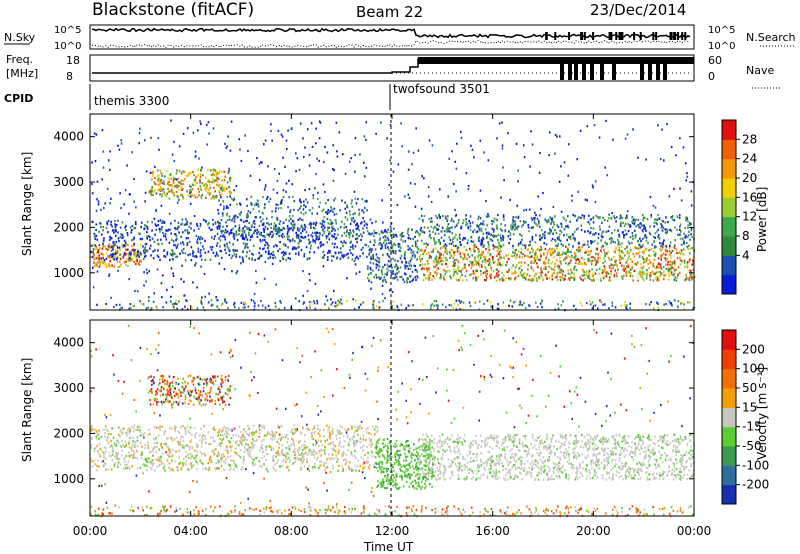 The width and height of the screenshot is (800, 554). I want to click on noise-left-tick-bottom: 10^0, so click(67, 46).